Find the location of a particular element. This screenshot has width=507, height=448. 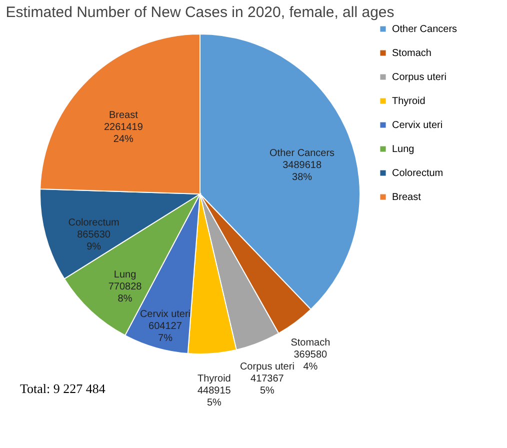

legend-label: Breast is located at coordinates (407, 197).